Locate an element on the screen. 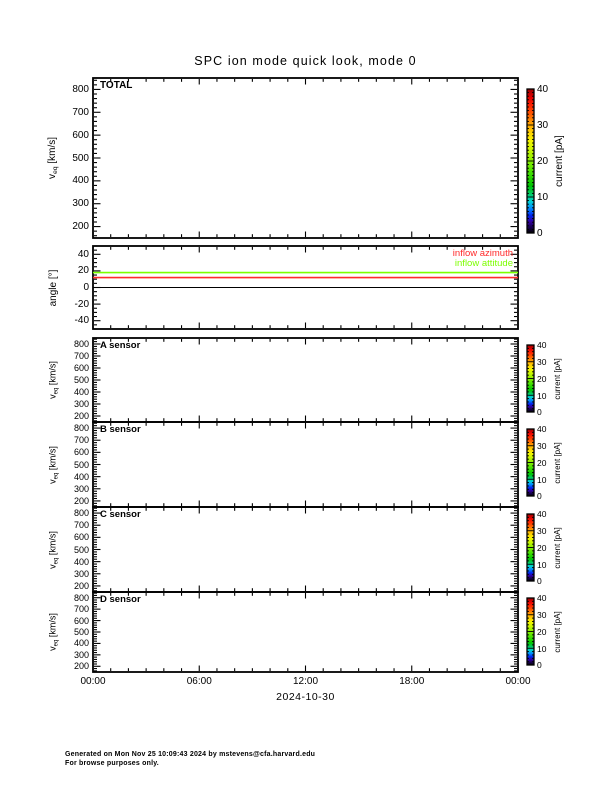 This screenshot has height=792, width=612. y-axis-title-a: veq [km/s] is located at coordinates (53, 380).